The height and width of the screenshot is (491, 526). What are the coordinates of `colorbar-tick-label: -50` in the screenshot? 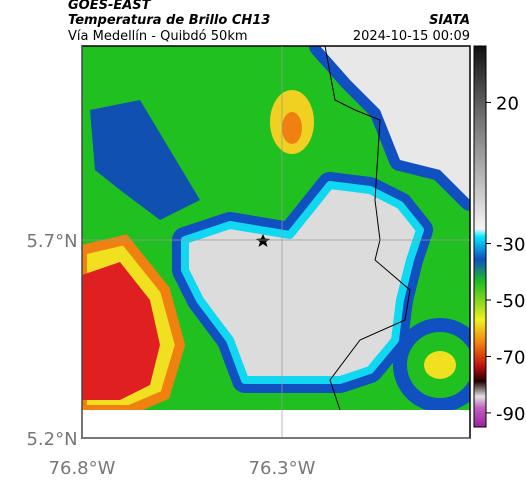 It's located at (510, 301).